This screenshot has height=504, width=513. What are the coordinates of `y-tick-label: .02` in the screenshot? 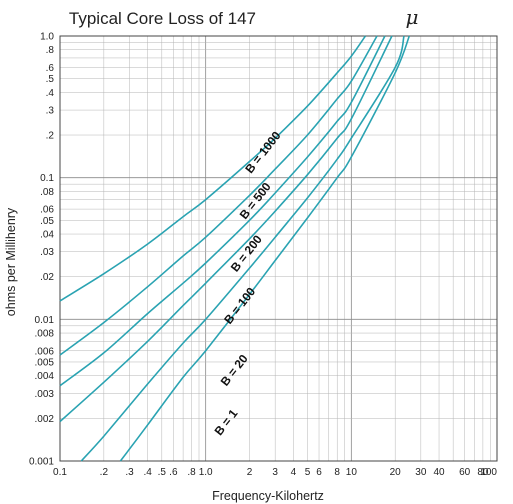 It's located at (47, 277).